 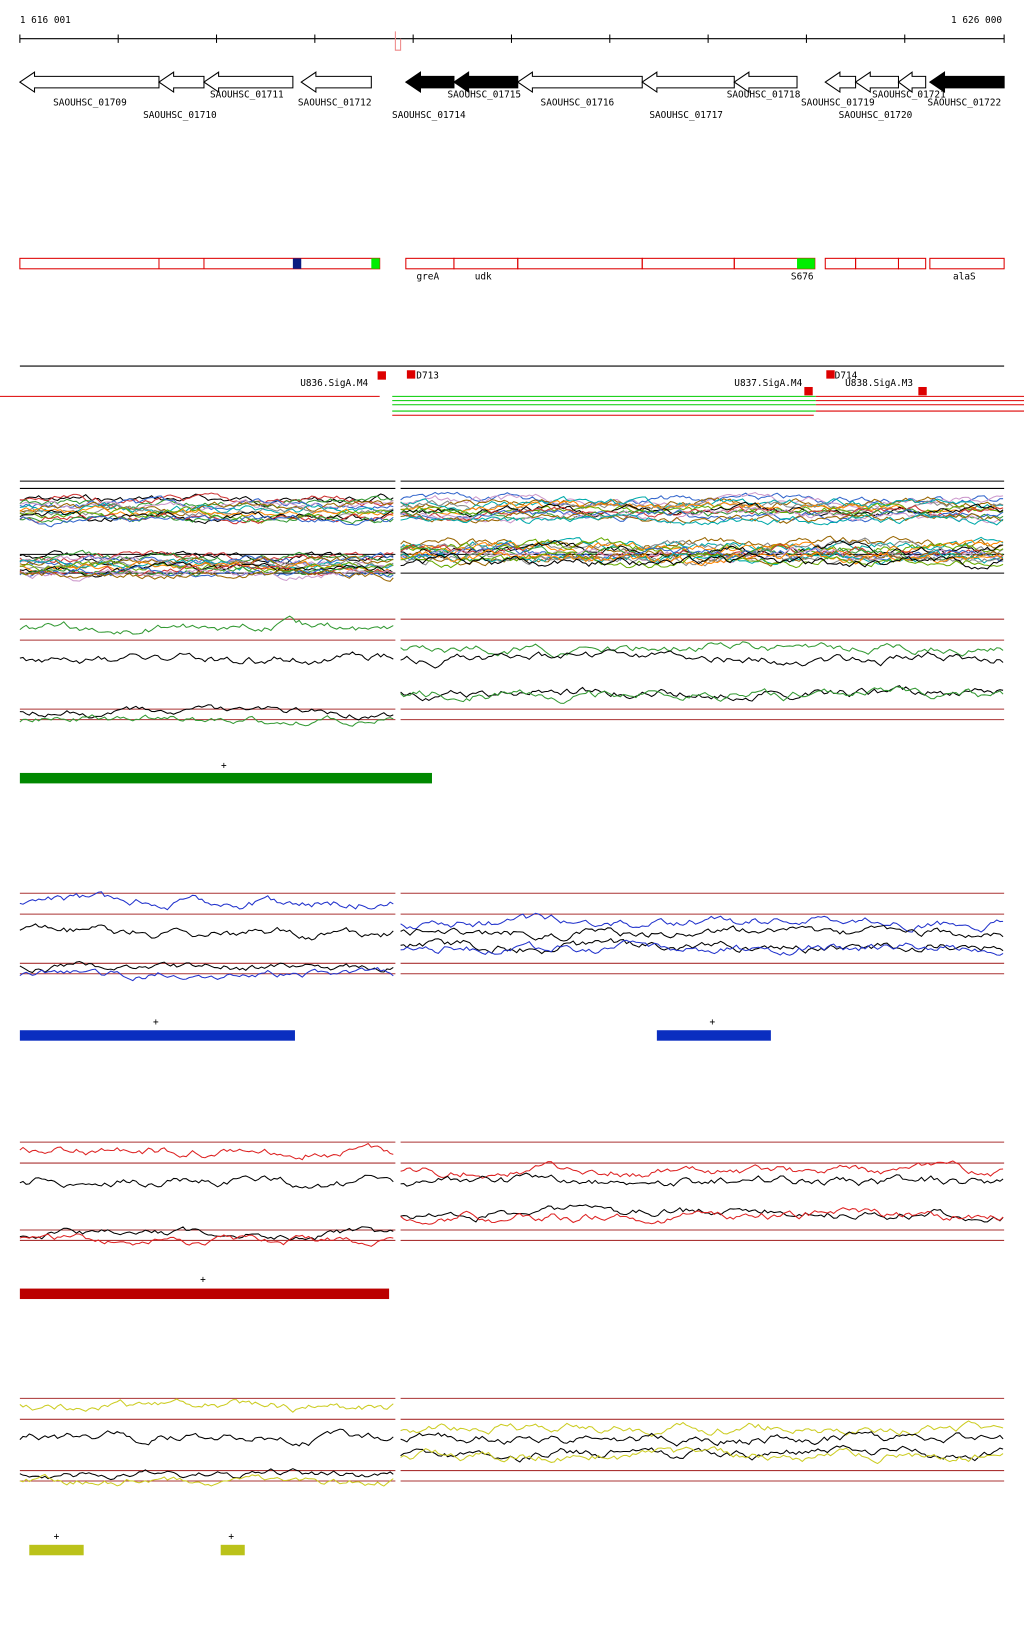 I want to click on gene-label: SAOUHSC_01711, so click(x=247, y=94).